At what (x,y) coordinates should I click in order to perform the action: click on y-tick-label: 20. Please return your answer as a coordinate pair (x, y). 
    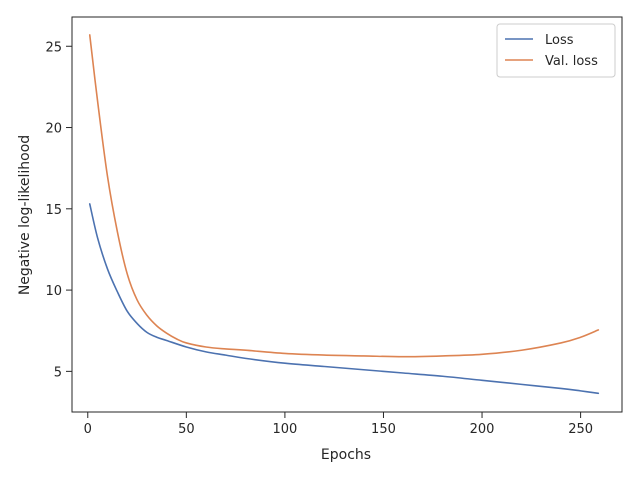
    Looking at the image, I should click on (53, 129).